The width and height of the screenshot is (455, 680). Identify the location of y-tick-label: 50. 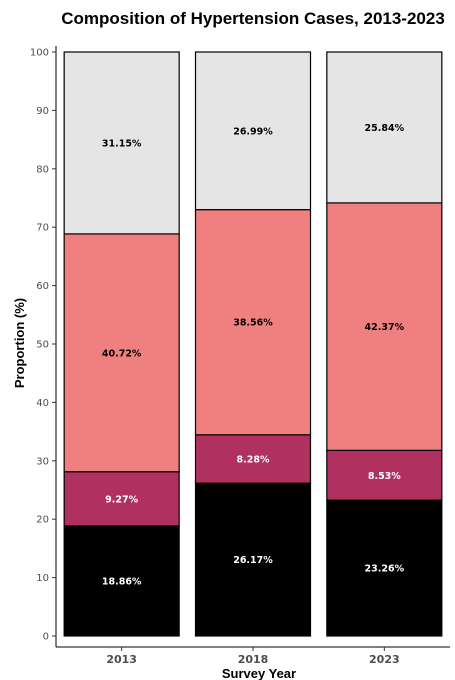
(42, 345).